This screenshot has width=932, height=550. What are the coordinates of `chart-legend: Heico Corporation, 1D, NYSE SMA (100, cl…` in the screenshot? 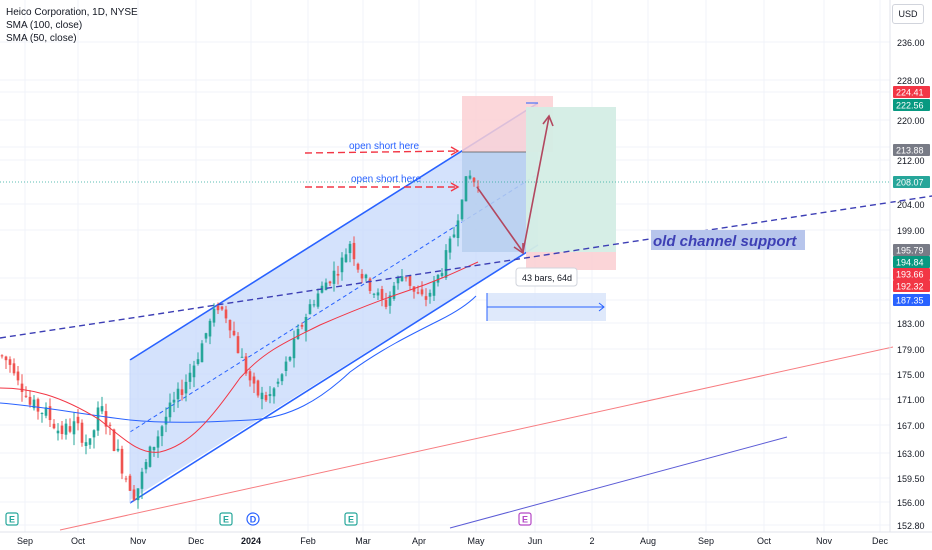 It's located at (72, 25).